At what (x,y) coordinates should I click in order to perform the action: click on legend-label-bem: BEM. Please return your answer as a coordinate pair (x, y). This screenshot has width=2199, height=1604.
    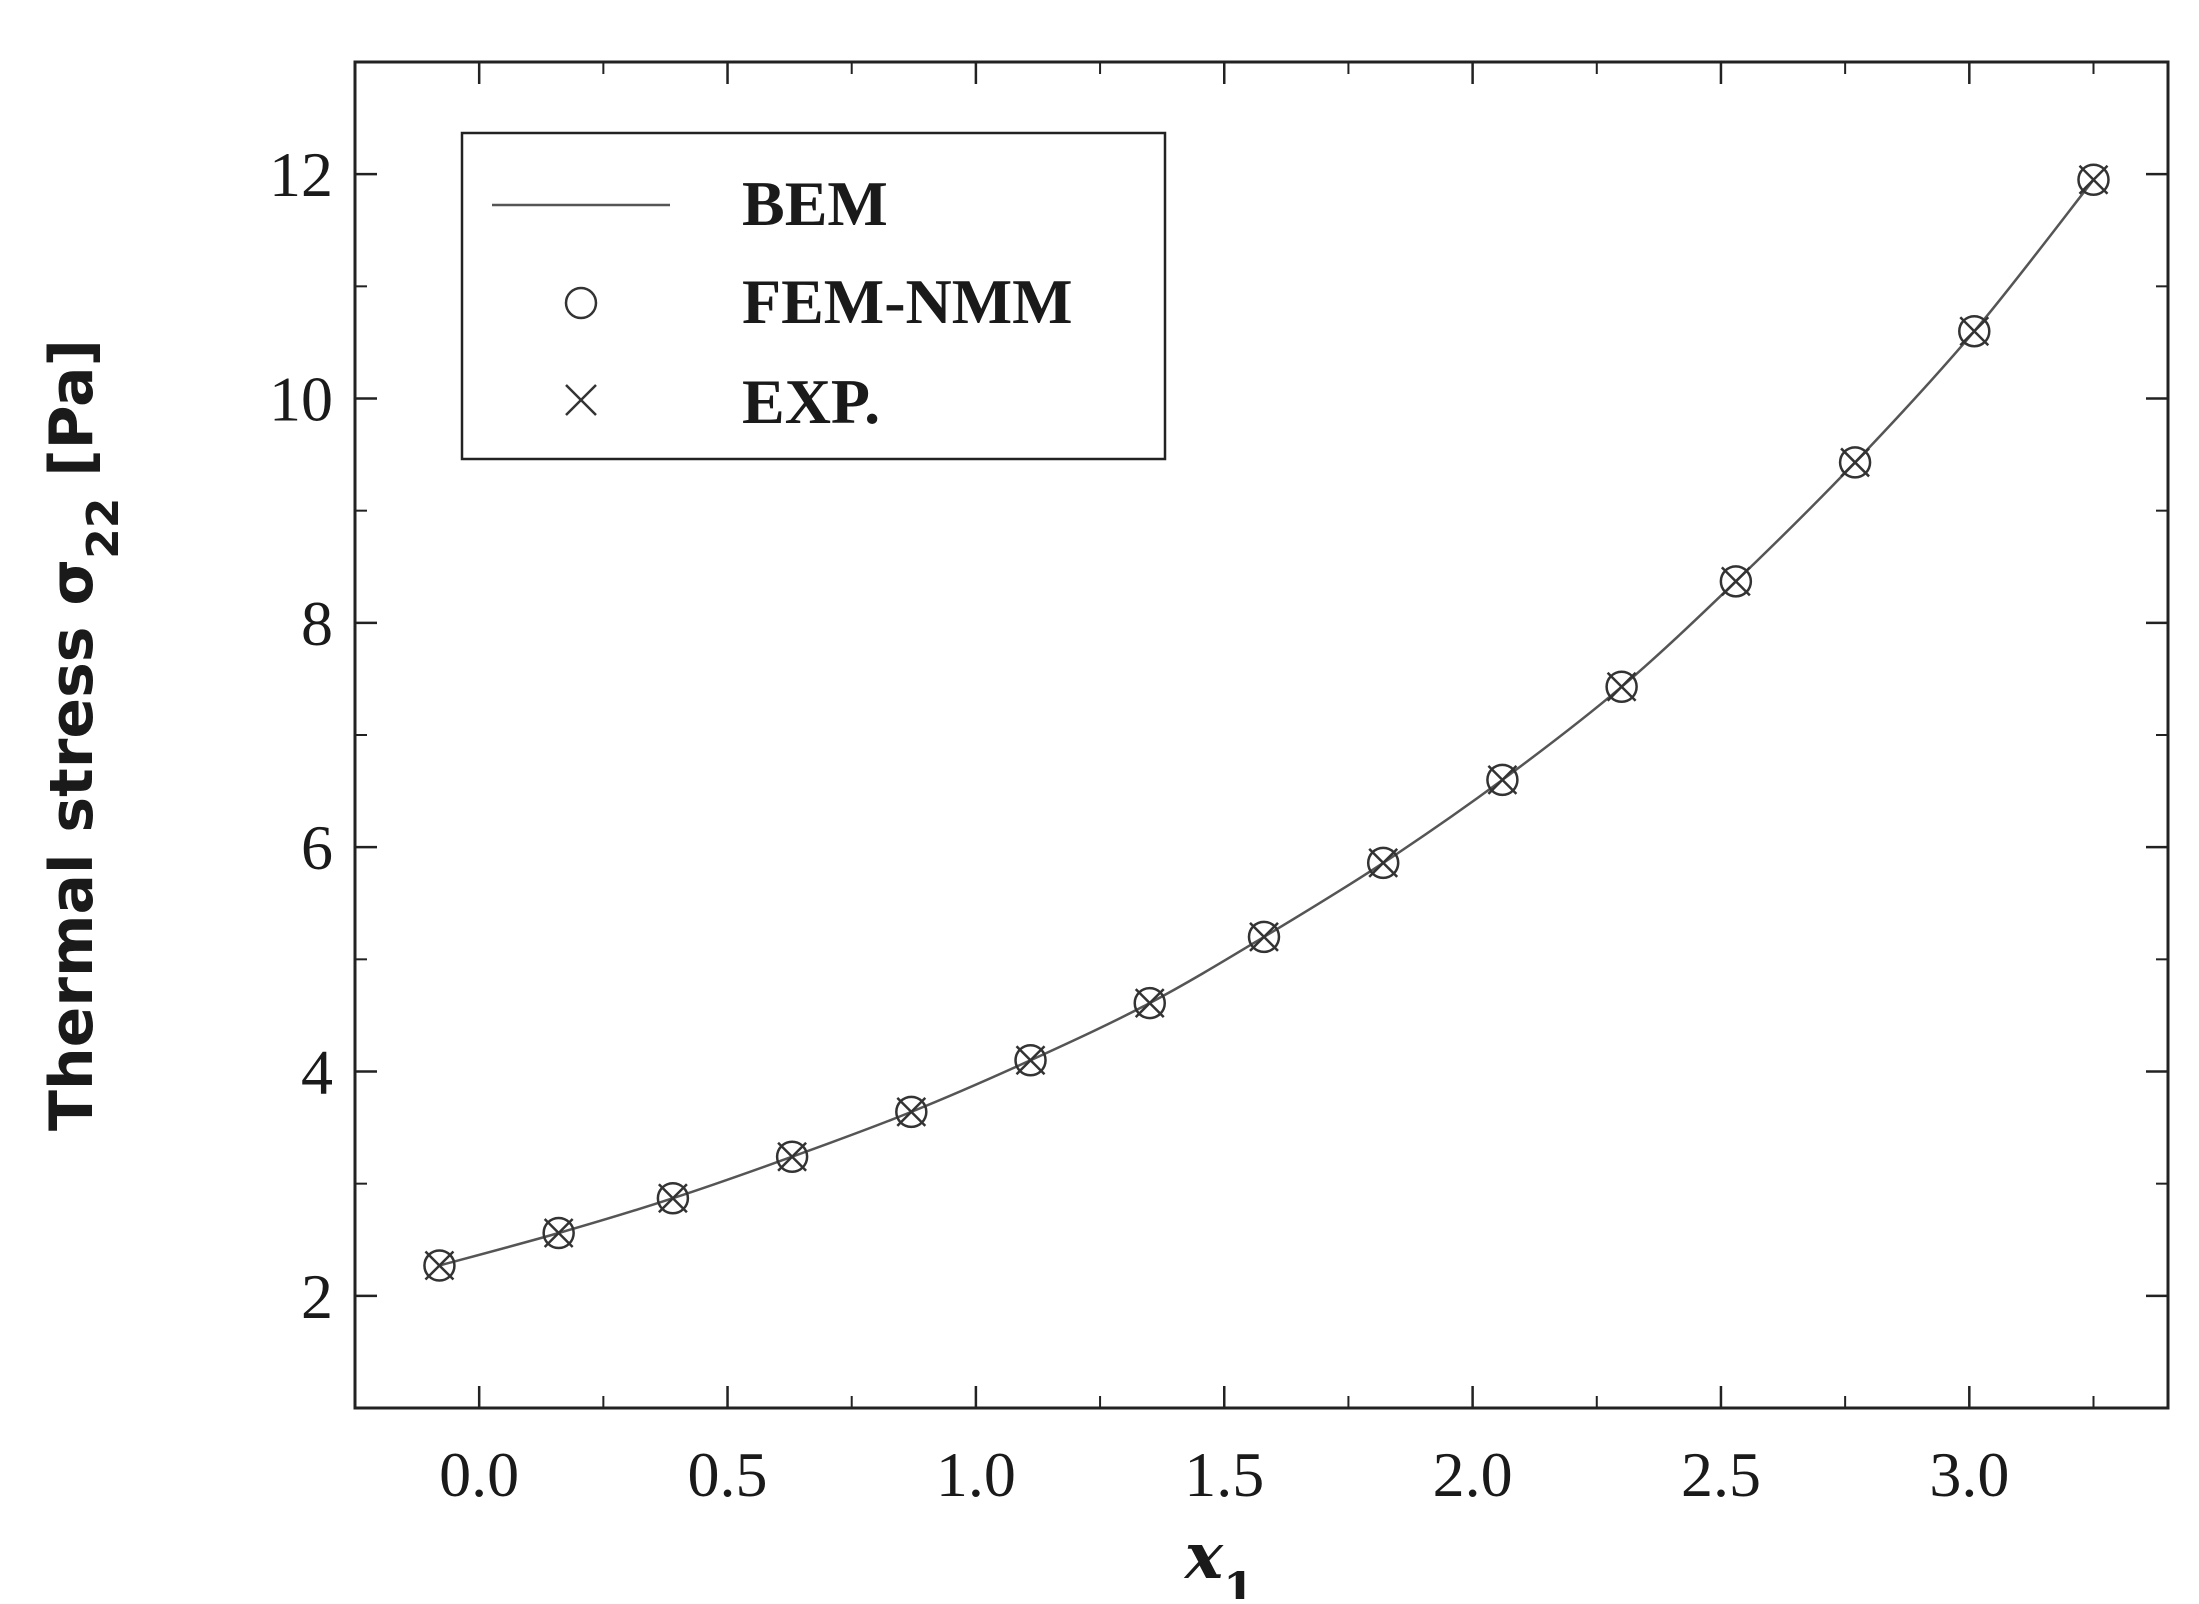
    Looking at the image, I should click on (815, 203).